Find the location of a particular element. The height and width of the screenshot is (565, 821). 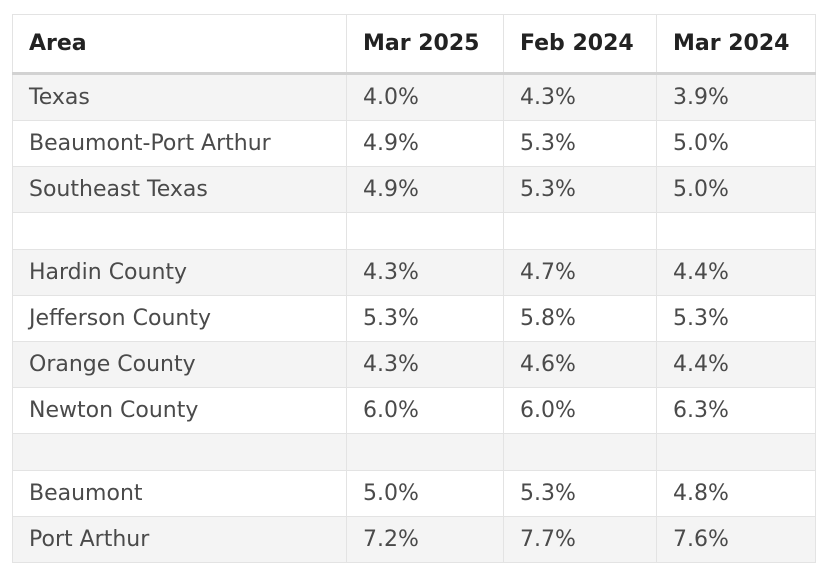

table-row: Newton County 6.0% 6.0% 6.3% is located at coordinates (414, 410).